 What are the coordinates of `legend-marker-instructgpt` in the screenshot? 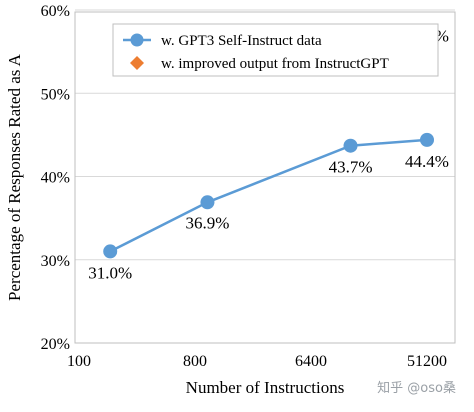 It's located at (137, 63).